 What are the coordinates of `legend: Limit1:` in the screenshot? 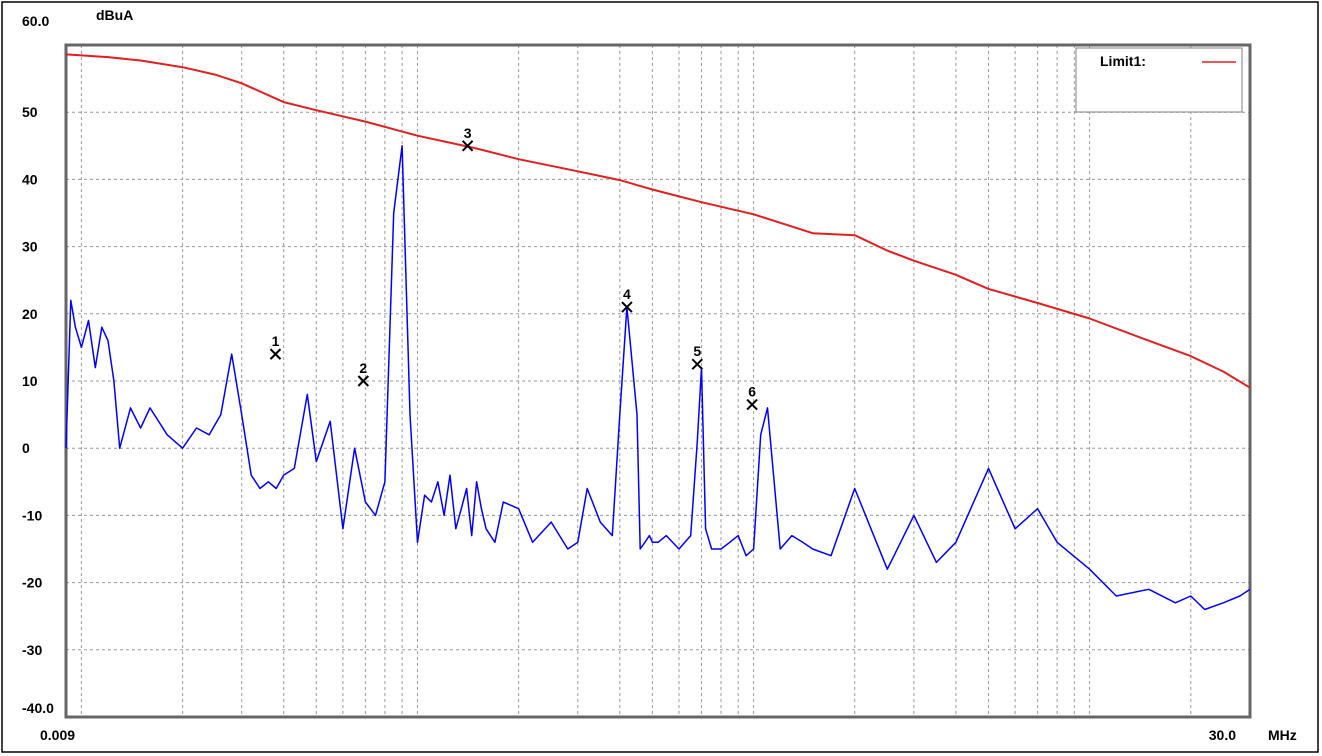 It's located at (1159, 80).